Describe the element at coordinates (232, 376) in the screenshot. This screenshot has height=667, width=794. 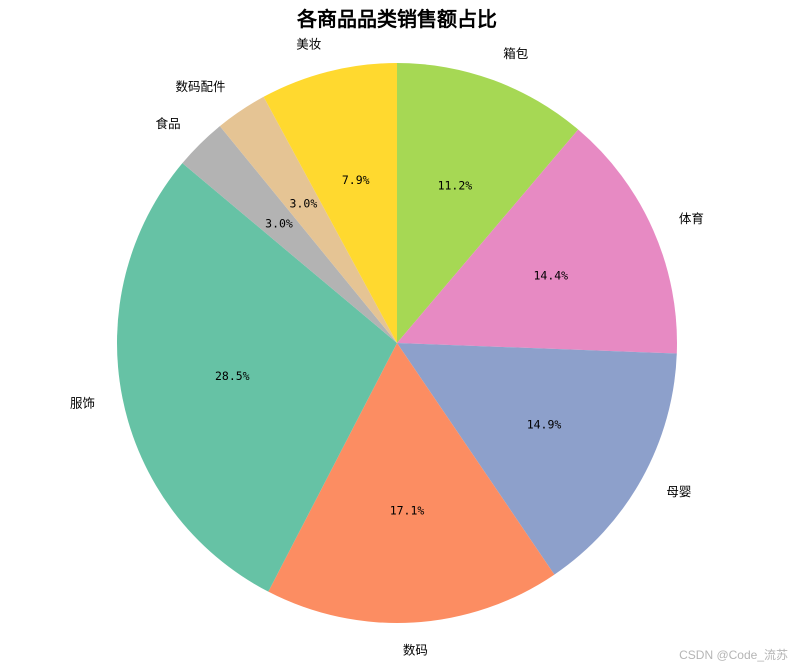
I see `slice-percent-label: 28.5%` at that location.